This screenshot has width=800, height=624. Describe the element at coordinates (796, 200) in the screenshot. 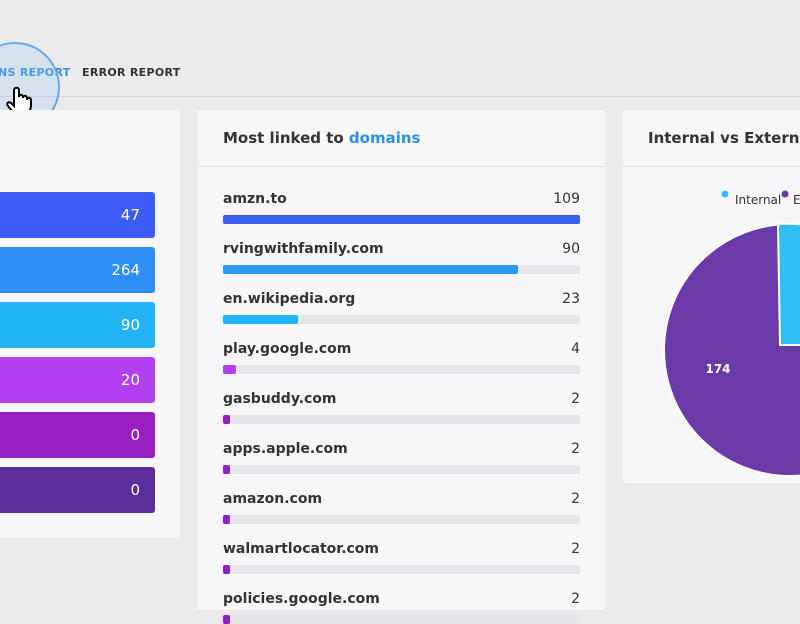

I see `legend-label: E` at that location.